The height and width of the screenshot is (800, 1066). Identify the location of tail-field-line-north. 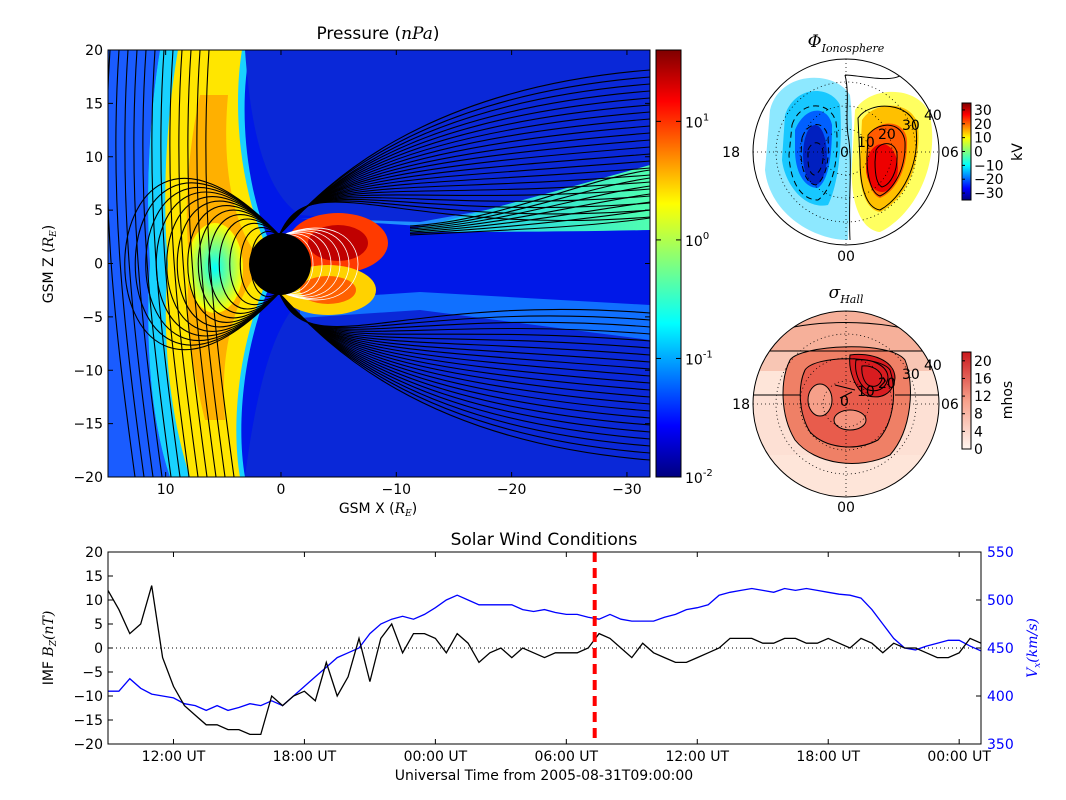
(464, 218).